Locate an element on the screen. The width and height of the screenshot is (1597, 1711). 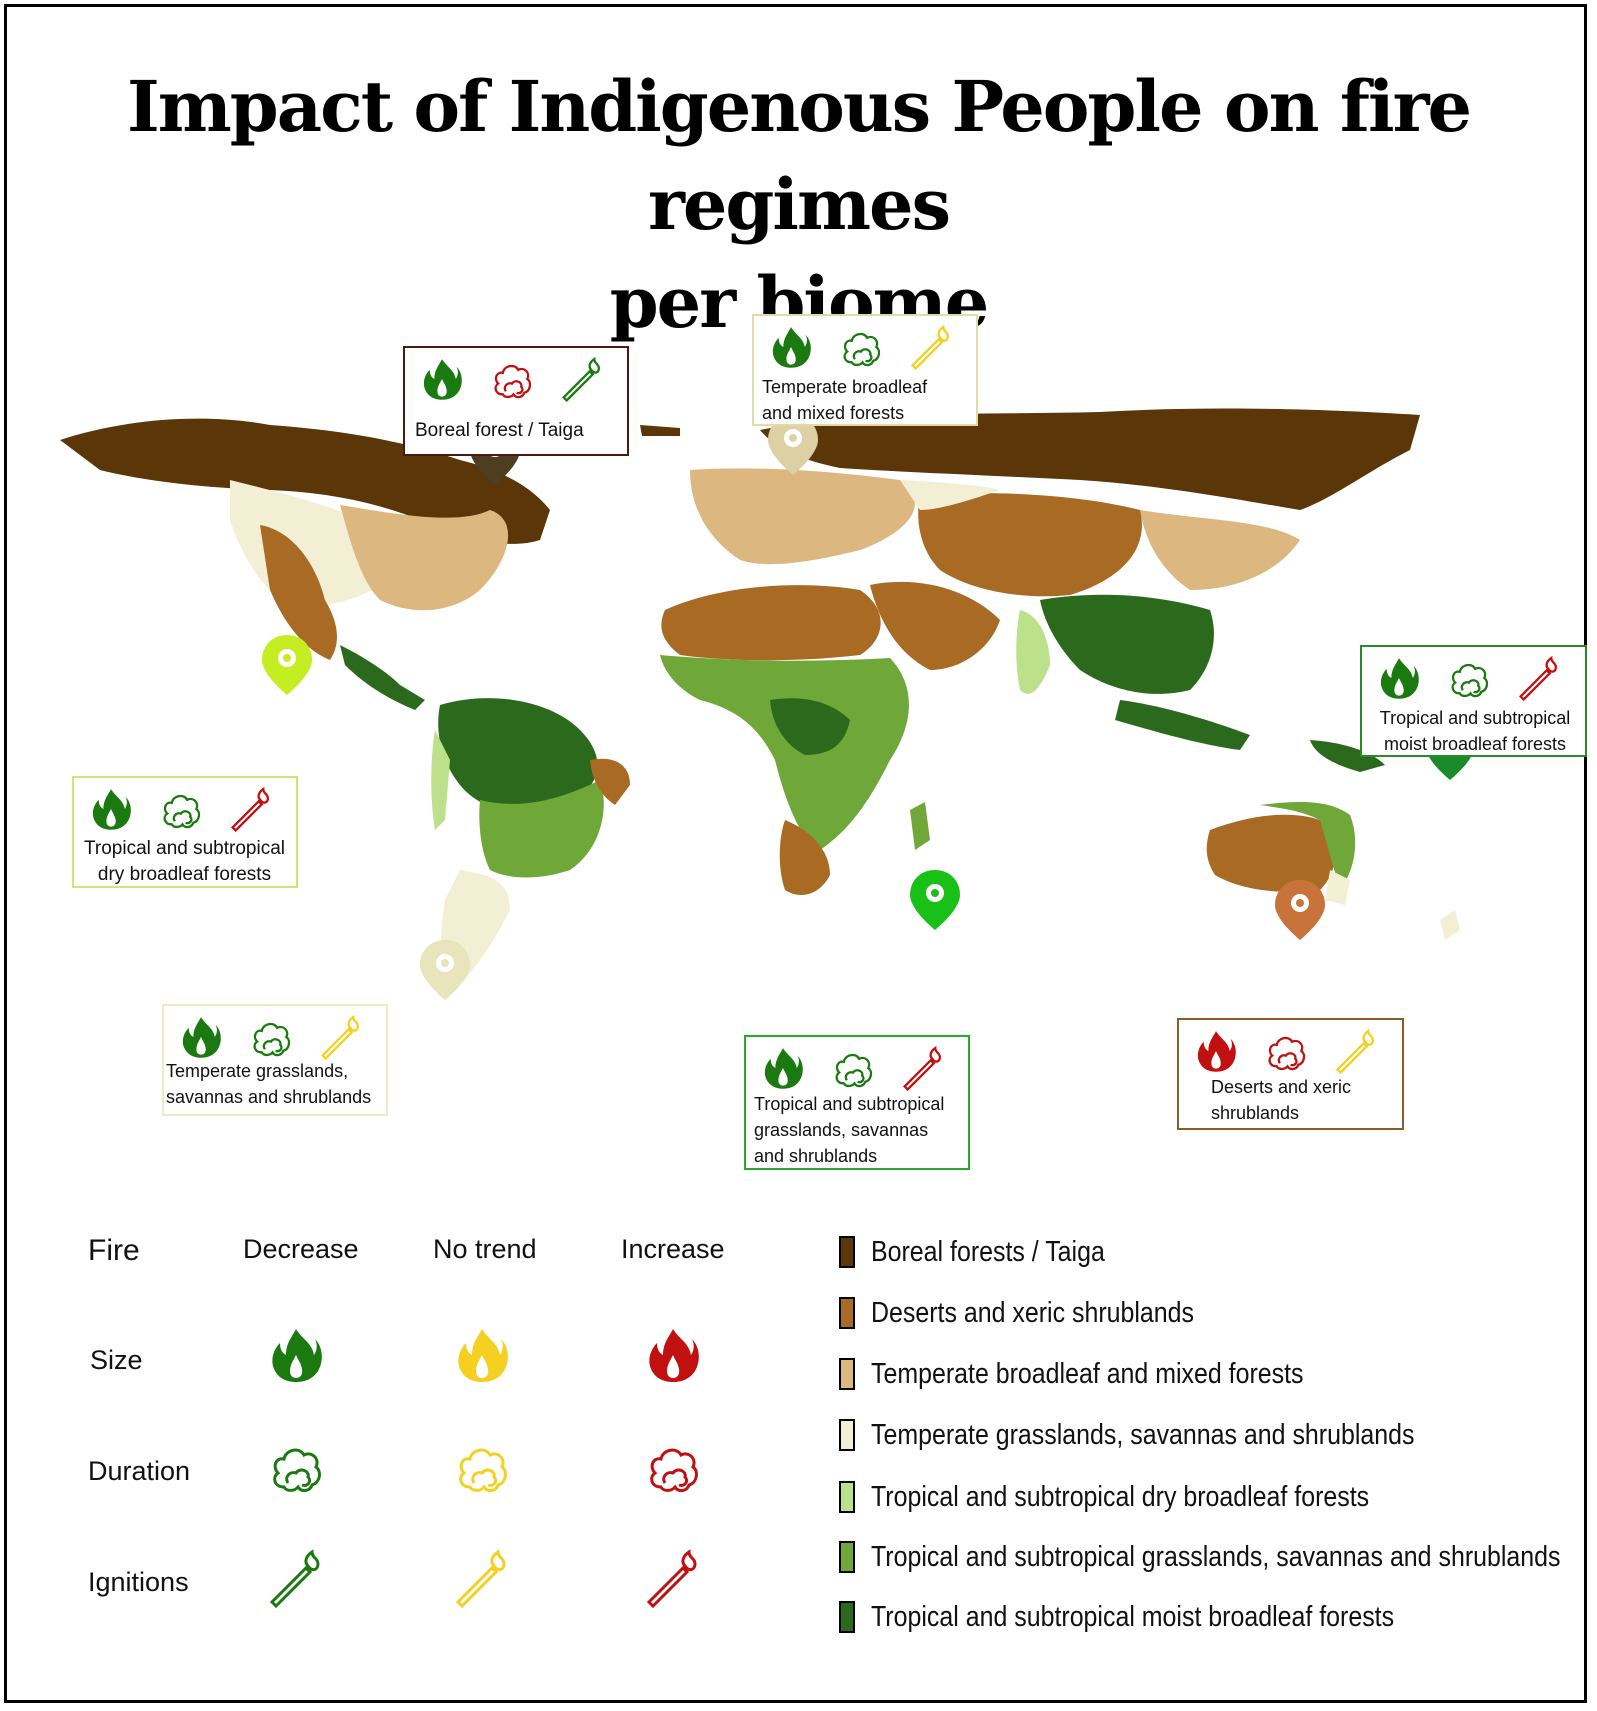
ignitions-decrease-match-icon is located at coordinates (582, 379).